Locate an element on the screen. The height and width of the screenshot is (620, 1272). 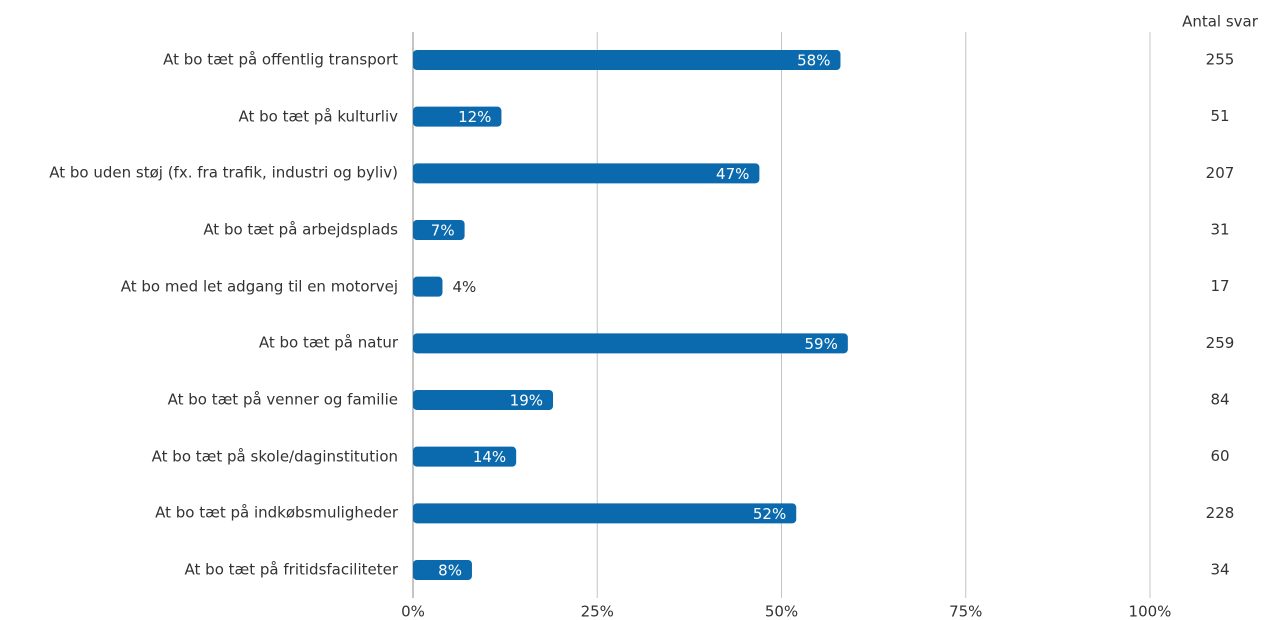
x-tick-label: 25% is located at coordinates (597, 611).